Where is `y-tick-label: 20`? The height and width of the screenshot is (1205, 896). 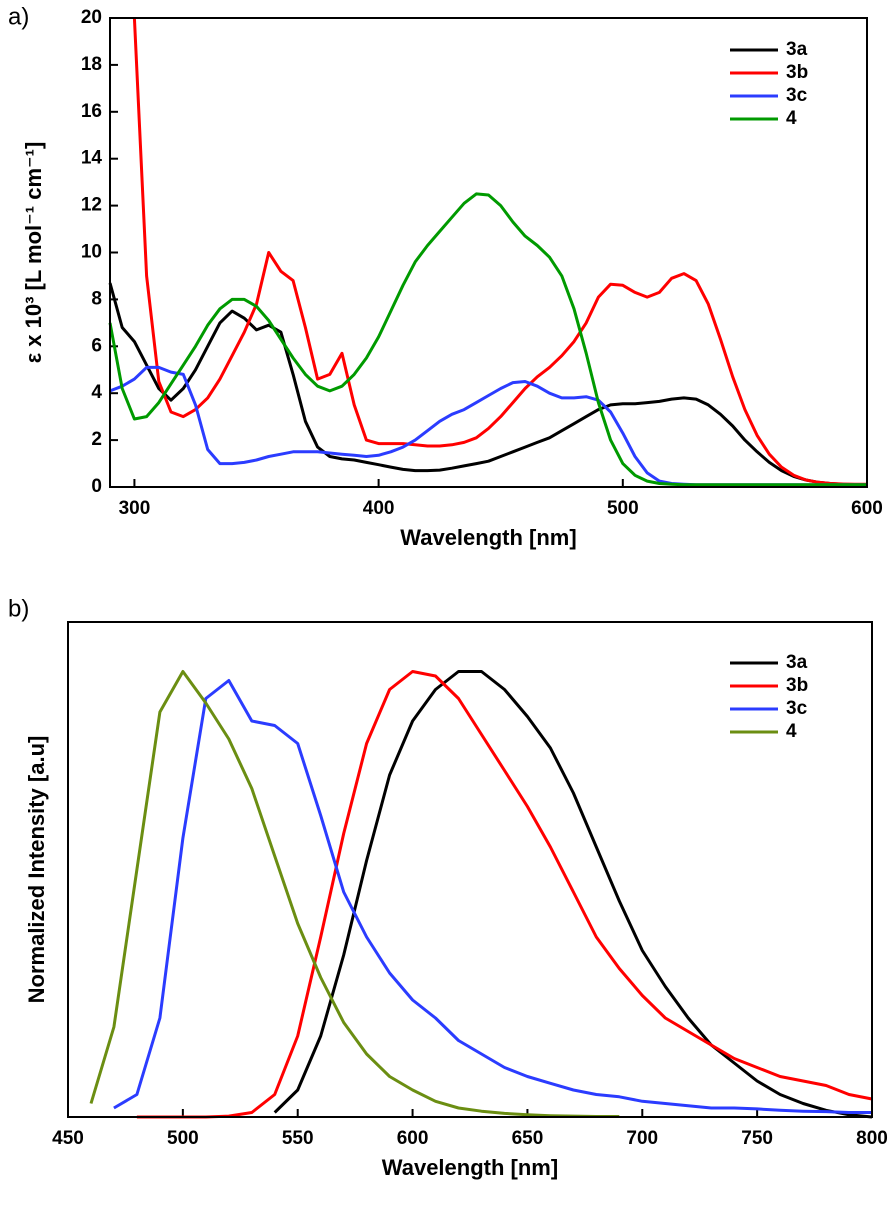 y-tick-label: 20 is located at coordinates (91, 17).